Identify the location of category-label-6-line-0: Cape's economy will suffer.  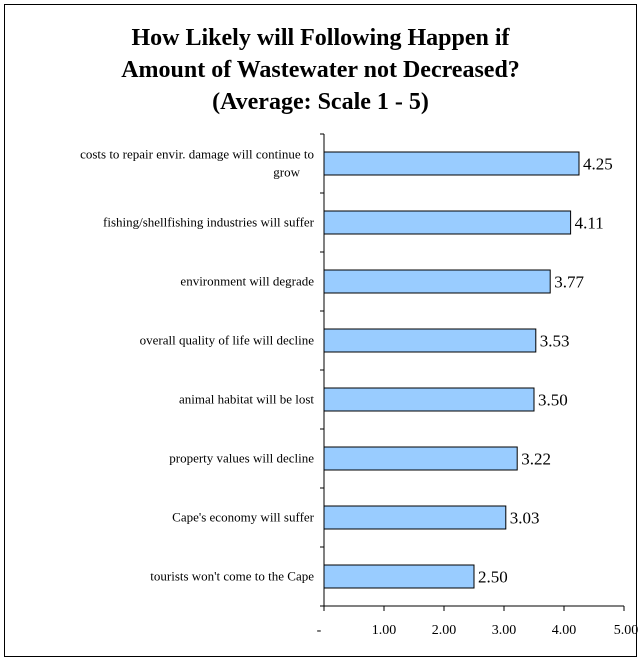
(243, 517).